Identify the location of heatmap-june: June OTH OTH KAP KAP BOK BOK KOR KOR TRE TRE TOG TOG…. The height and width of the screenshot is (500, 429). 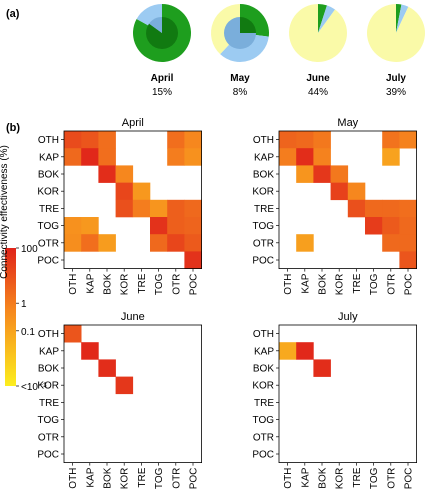
(120, 400).